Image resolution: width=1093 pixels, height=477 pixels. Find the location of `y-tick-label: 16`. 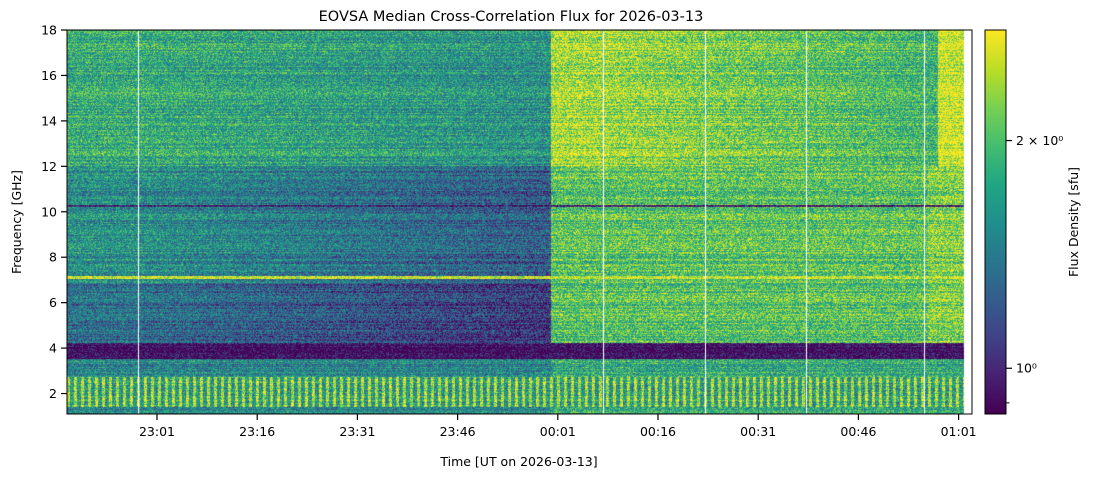

y-tick-label: 16 is located at coordinates (49, 75).